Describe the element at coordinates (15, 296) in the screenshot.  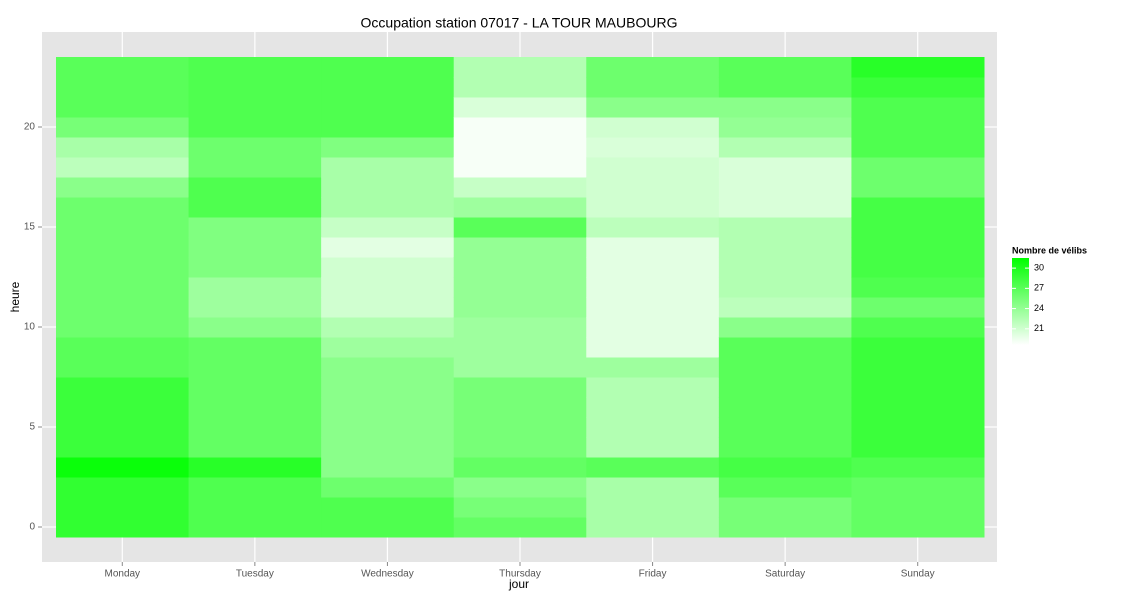
I see `y-axis-label: heure` at that location.